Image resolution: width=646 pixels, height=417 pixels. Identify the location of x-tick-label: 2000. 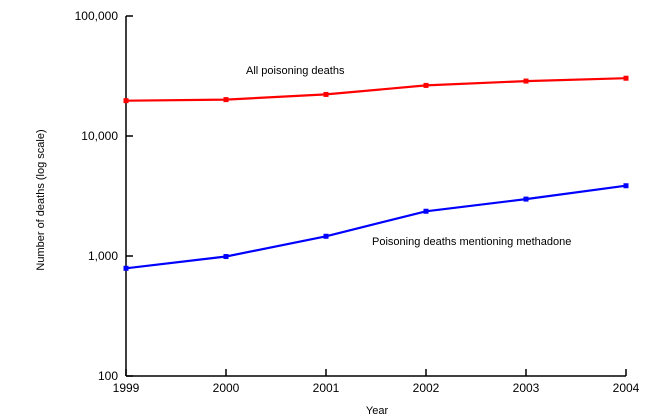
(226, 388).